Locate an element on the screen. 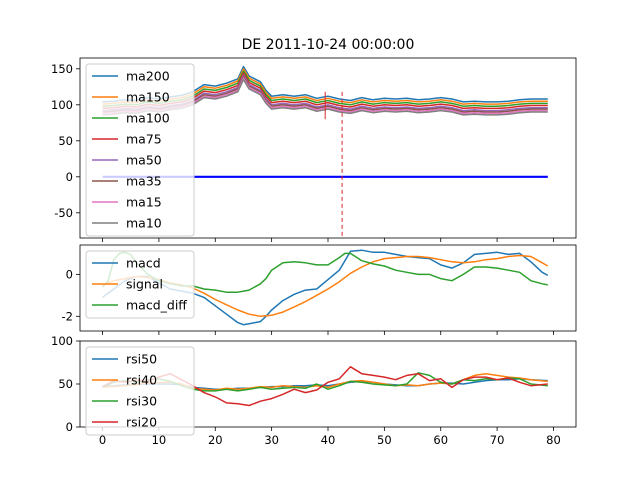 This screenshot has height=480, width=640. legend: rsi50 rsi40 rsi30 rsi20 is located at coordinates (140, 391).